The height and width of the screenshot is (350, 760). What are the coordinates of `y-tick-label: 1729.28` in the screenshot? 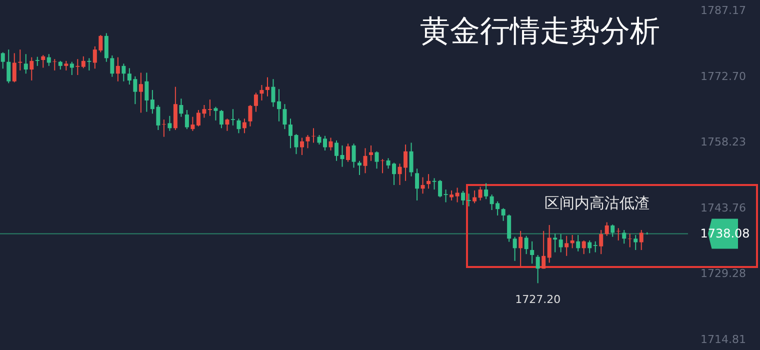 It's located at (723, 273).